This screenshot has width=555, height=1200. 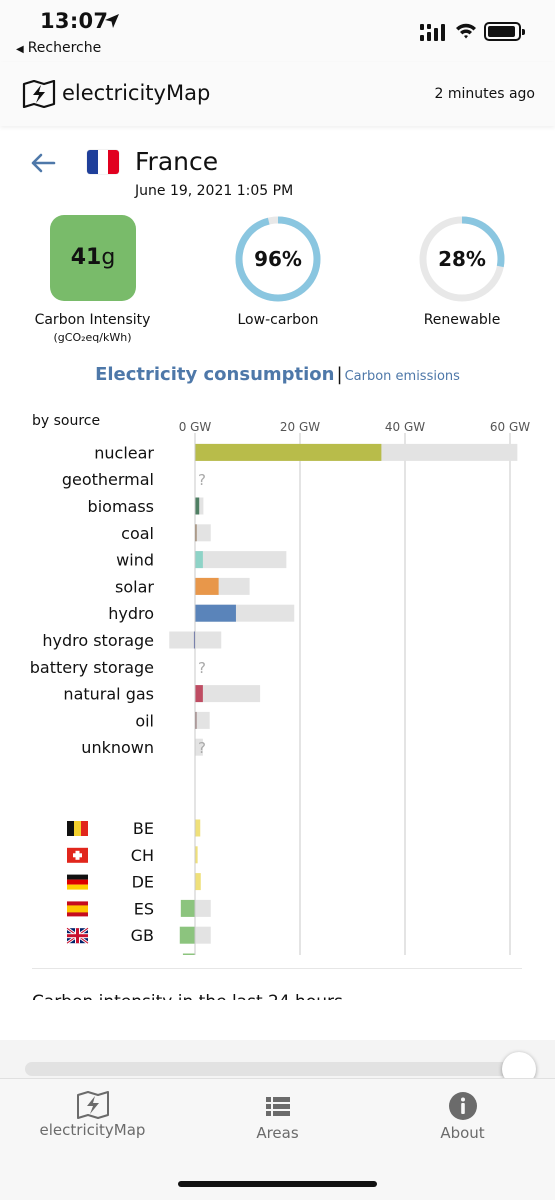 I want to click on production-bar-biomass, so click(x=197, y=506).